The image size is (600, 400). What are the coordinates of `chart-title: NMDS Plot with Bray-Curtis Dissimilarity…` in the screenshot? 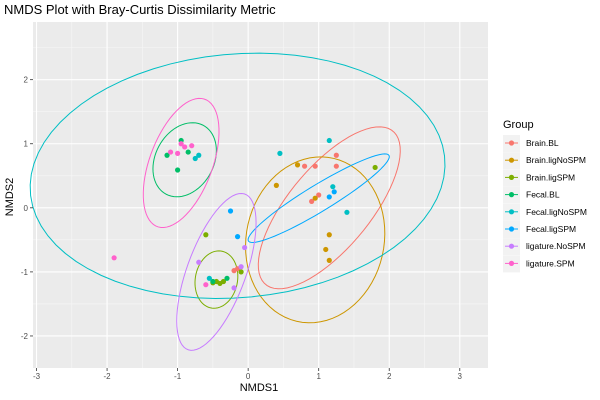 It's located at (140, 9).